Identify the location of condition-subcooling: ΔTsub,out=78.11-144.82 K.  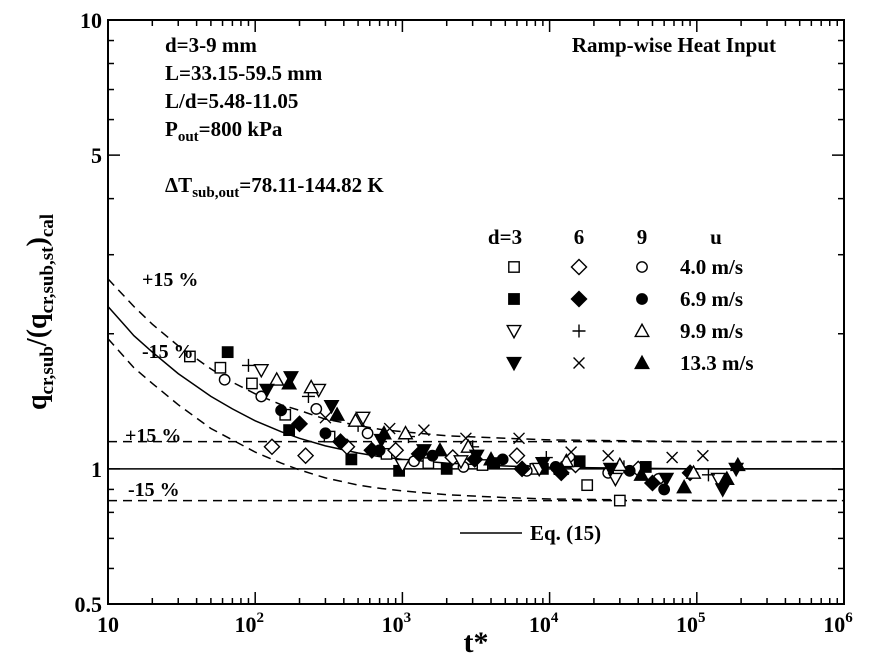
(274, 187).